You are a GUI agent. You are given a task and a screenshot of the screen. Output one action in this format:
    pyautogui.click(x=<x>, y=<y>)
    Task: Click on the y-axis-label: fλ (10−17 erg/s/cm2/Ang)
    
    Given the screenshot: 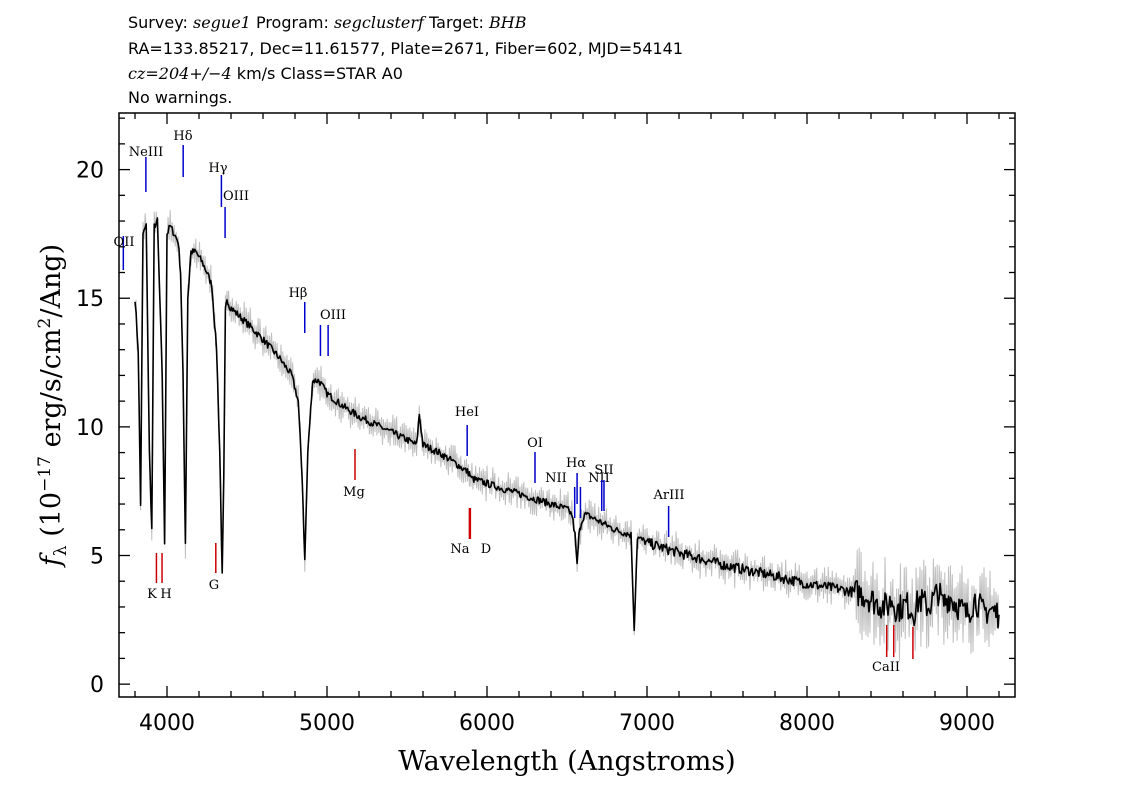 What is the action you would take?
    pyautogui.click(x=53, y=406)
    